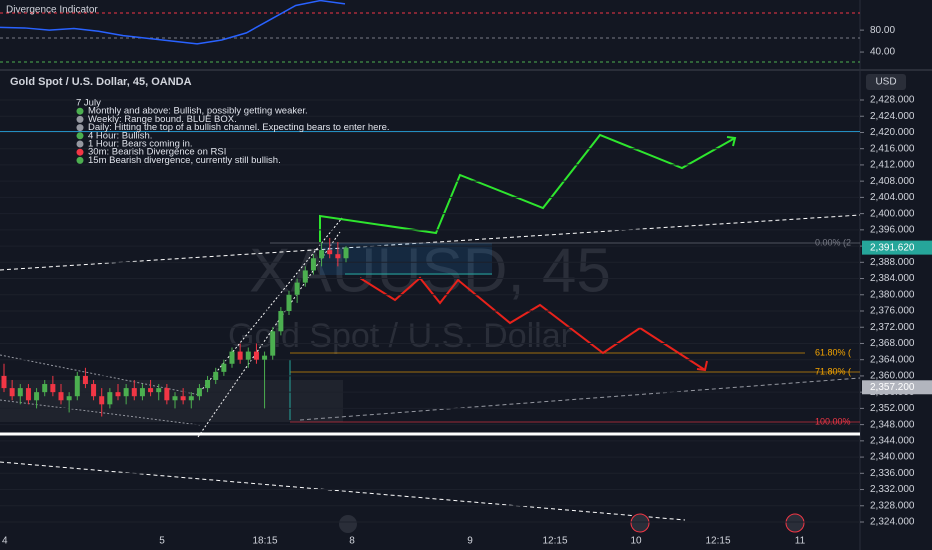 This screenshot has width=932, height=550. I want to click on bear-projection, so click(532, 323).